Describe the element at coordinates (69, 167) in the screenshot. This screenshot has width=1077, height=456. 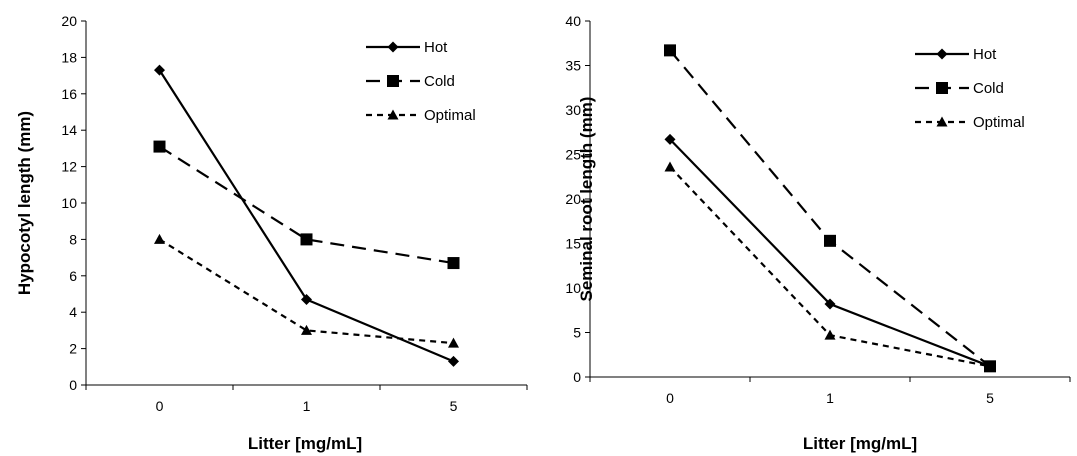
I see `y-tick-label: 12` at that location.